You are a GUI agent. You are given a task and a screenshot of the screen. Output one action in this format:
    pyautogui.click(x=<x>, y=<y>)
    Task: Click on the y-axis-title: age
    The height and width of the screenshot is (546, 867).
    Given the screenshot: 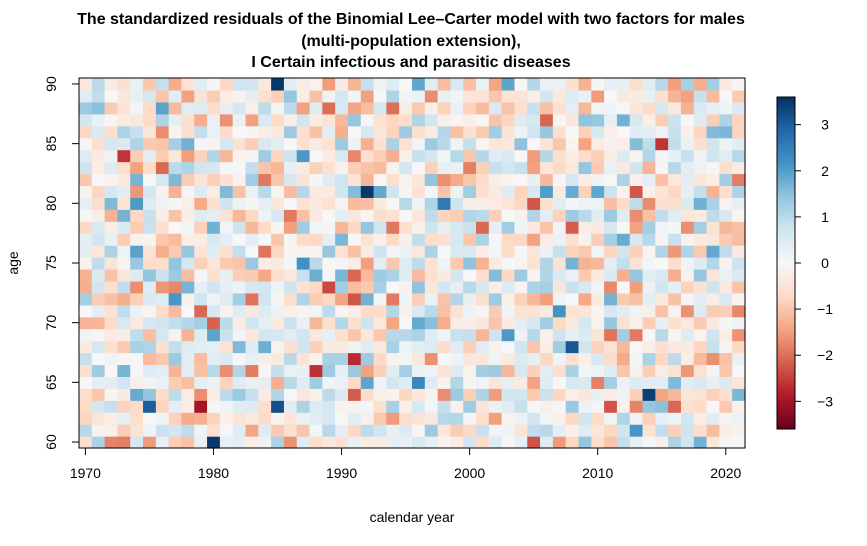 What is the action you would take?
    pyautogui.click(x=13, y=263)
    